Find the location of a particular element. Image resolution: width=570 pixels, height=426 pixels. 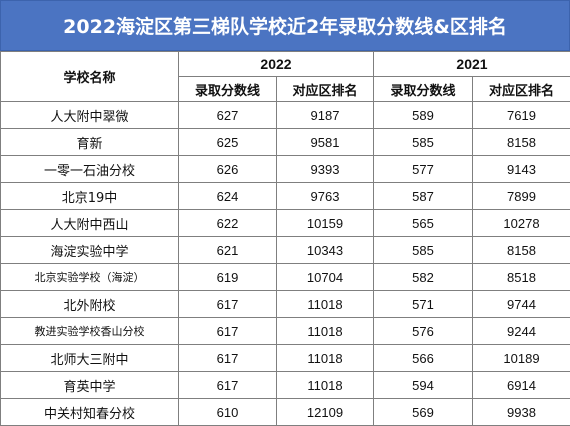

school-name-cell: 北外附校 is located at coordinates (90, 304).